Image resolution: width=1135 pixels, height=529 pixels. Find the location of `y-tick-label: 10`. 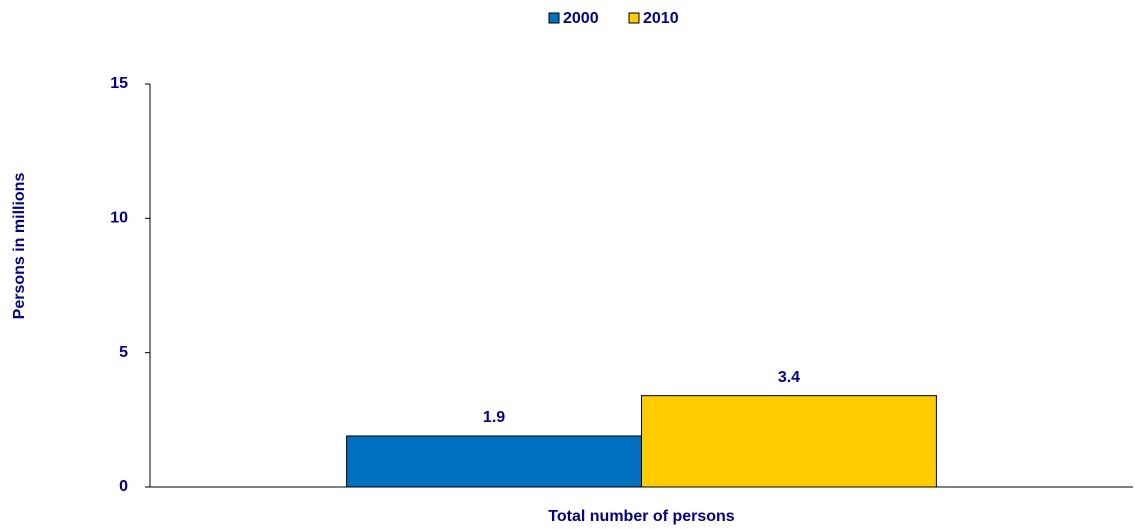

y-tick-label: 10 is located at coordinates (119, 218).